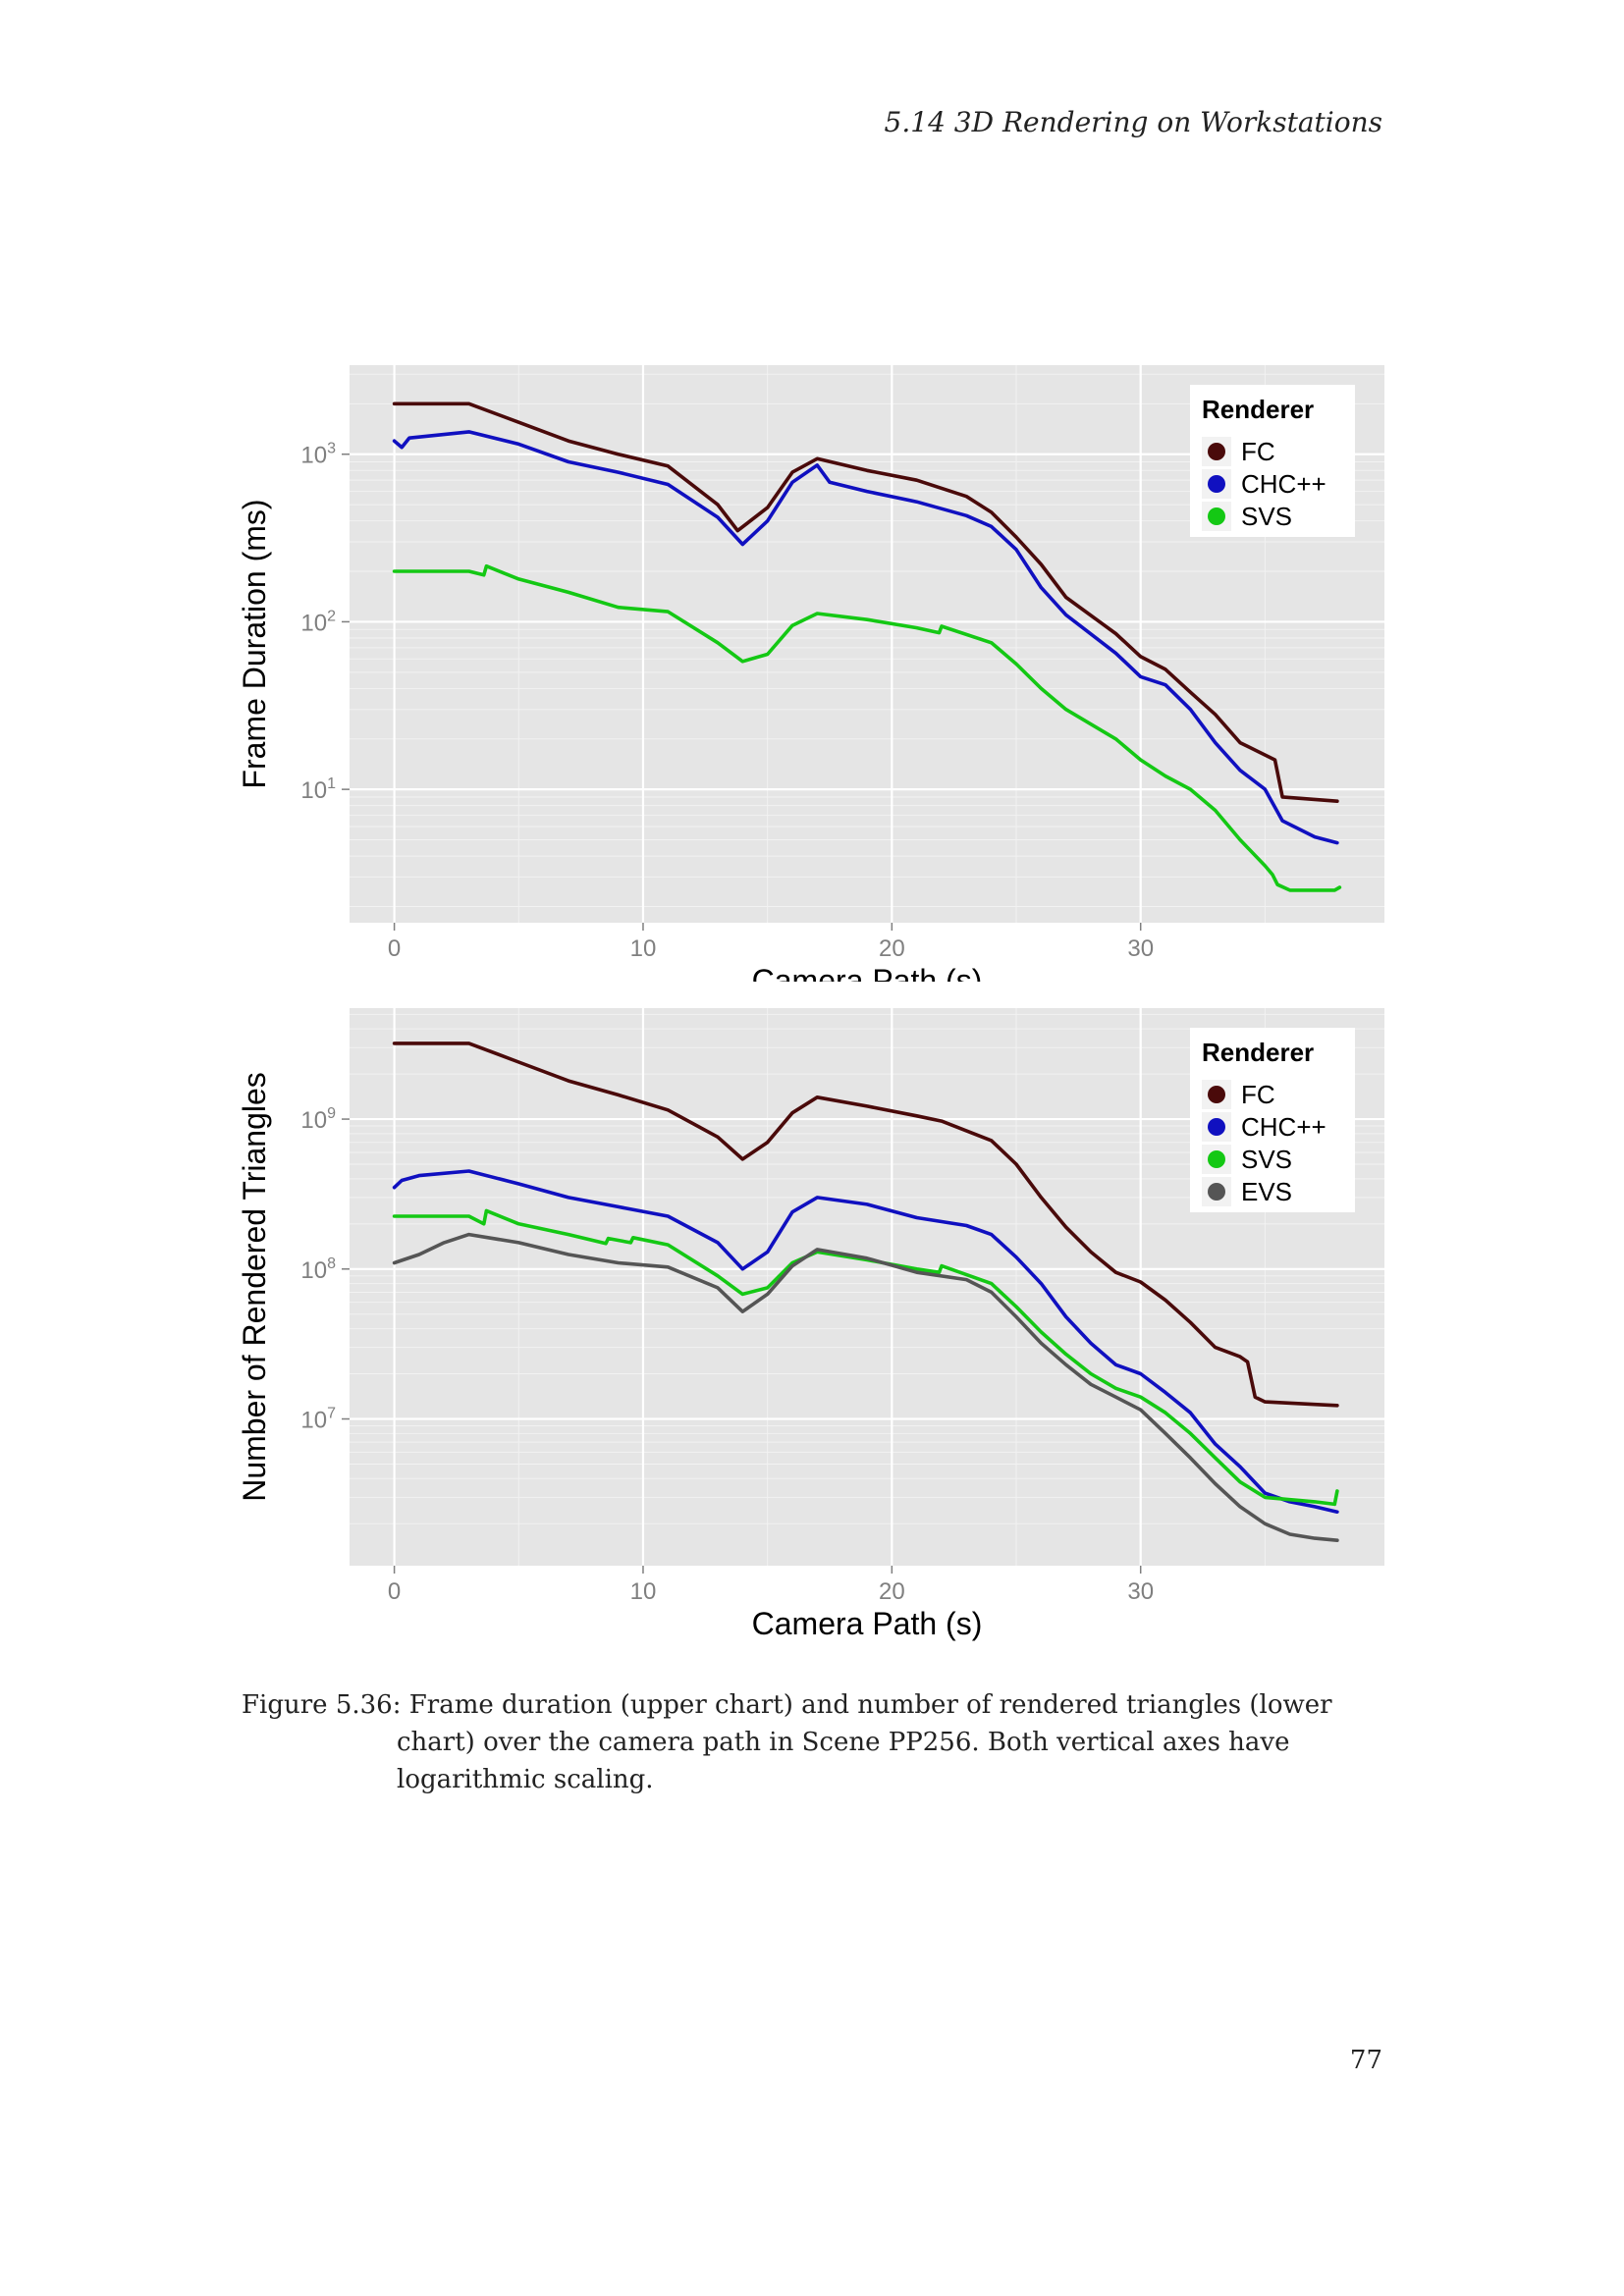  Describe the element at coordinates (1133, 122) in the screenshot. I see `running-header: 5.14 3D Rendering on Workstations` at that location.